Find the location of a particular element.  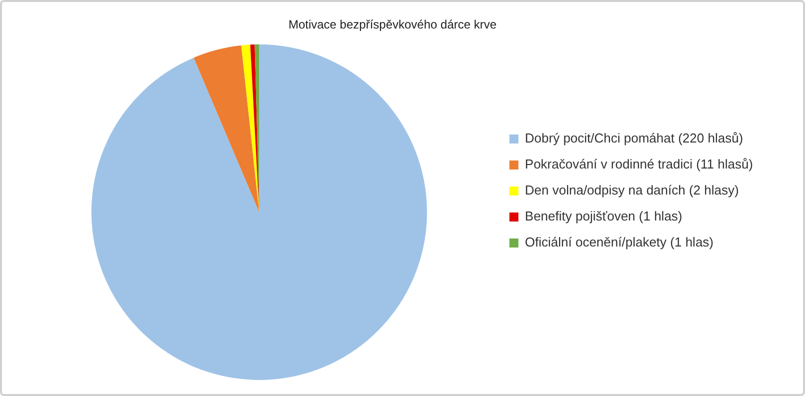

legend-label: Oficiální ocenění/plakety (1 hlas) is located at coordinates (619, 242).